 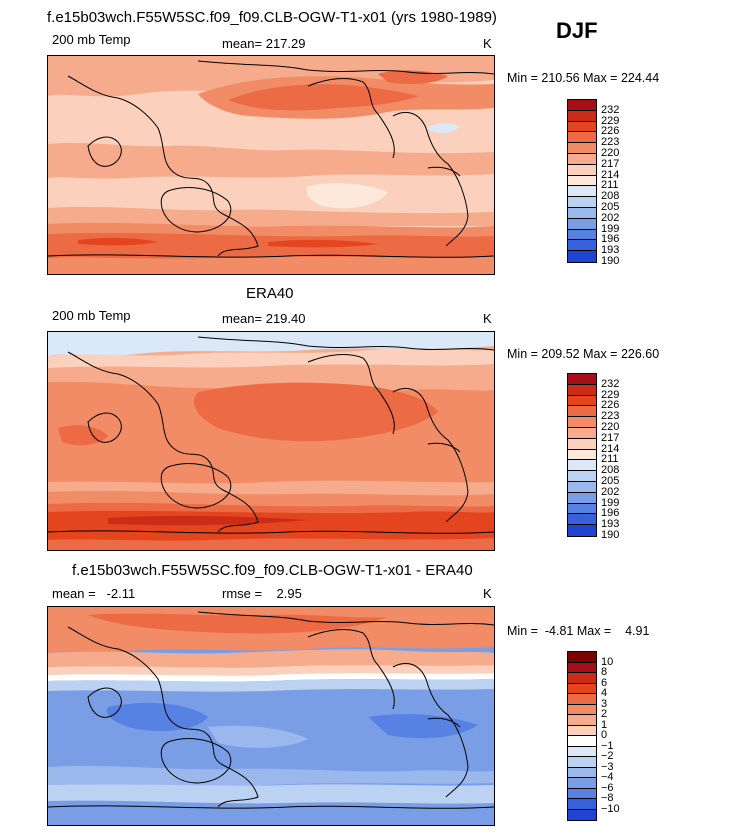 I want to click on panel1-units: K, so click(x=487, y=43).